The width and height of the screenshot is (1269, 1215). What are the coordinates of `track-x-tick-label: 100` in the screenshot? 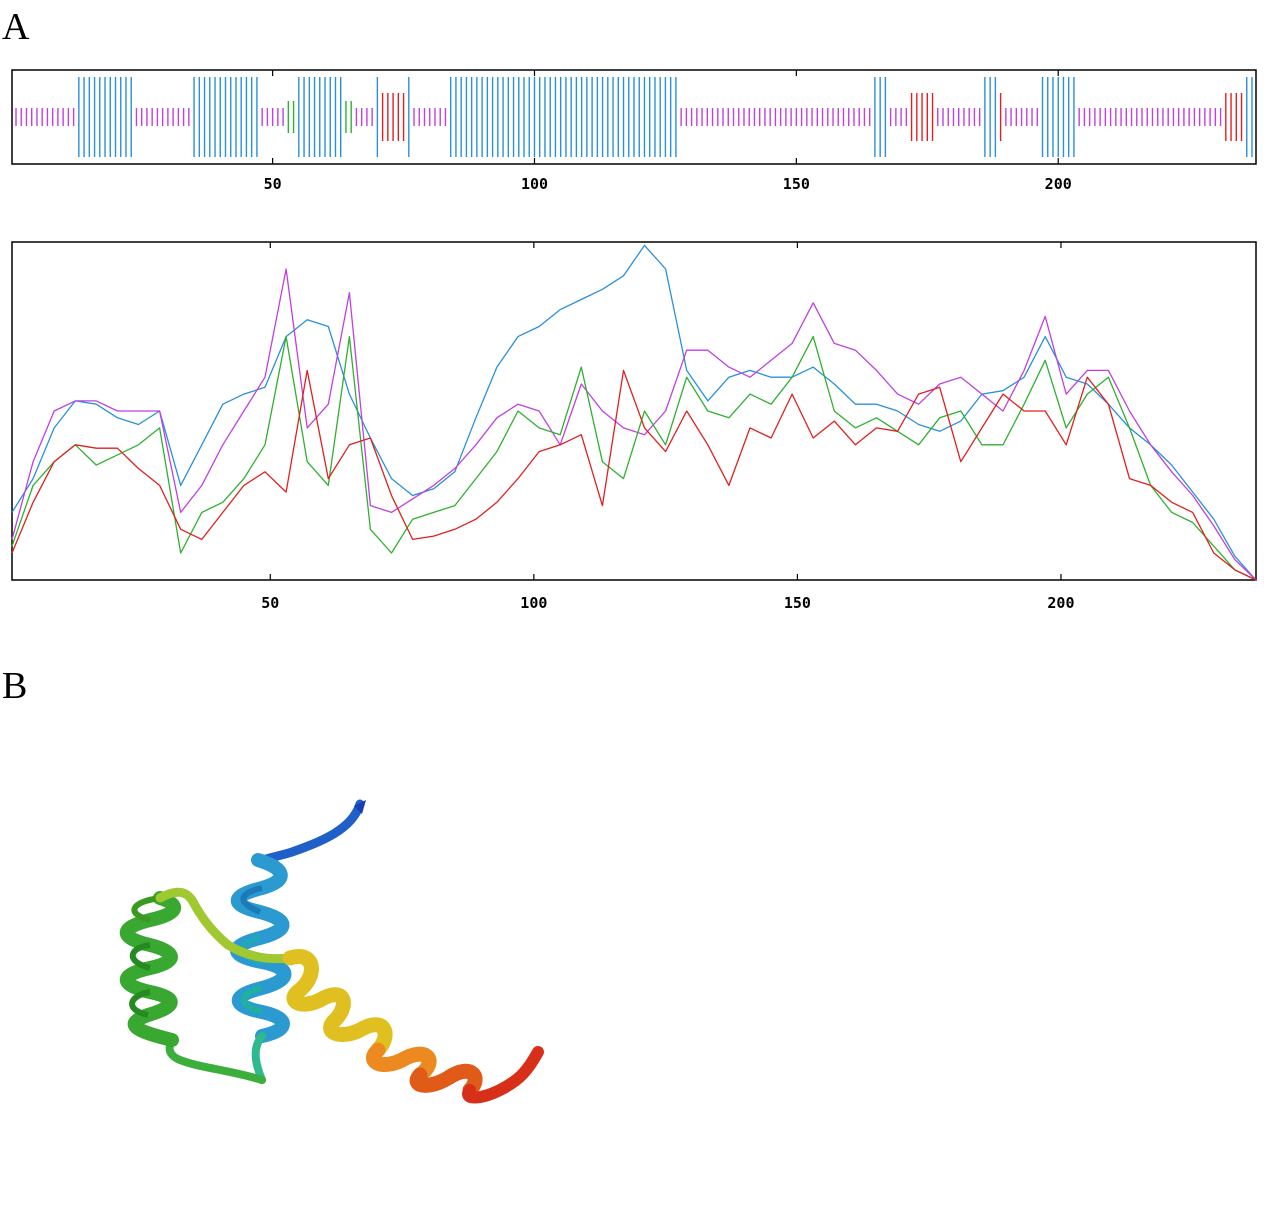 It's located at (534, 184).